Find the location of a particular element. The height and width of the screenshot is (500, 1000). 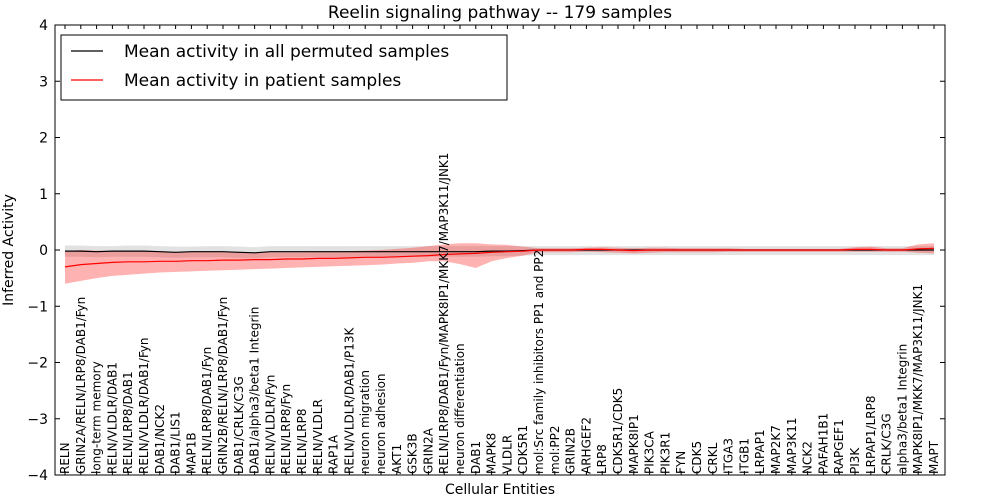

y-tick-label: 4 is located at coordinates (43, 26).